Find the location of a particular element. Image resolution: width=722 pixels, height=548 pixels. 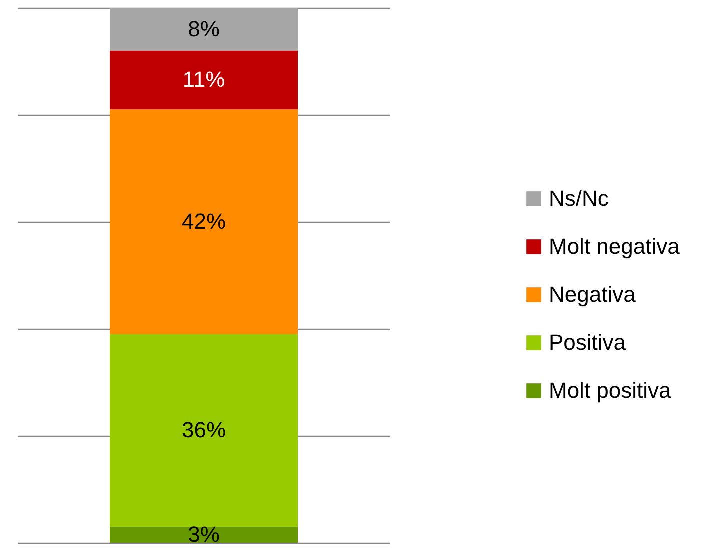

data-label: 11% is located at coordinates (204, 79).